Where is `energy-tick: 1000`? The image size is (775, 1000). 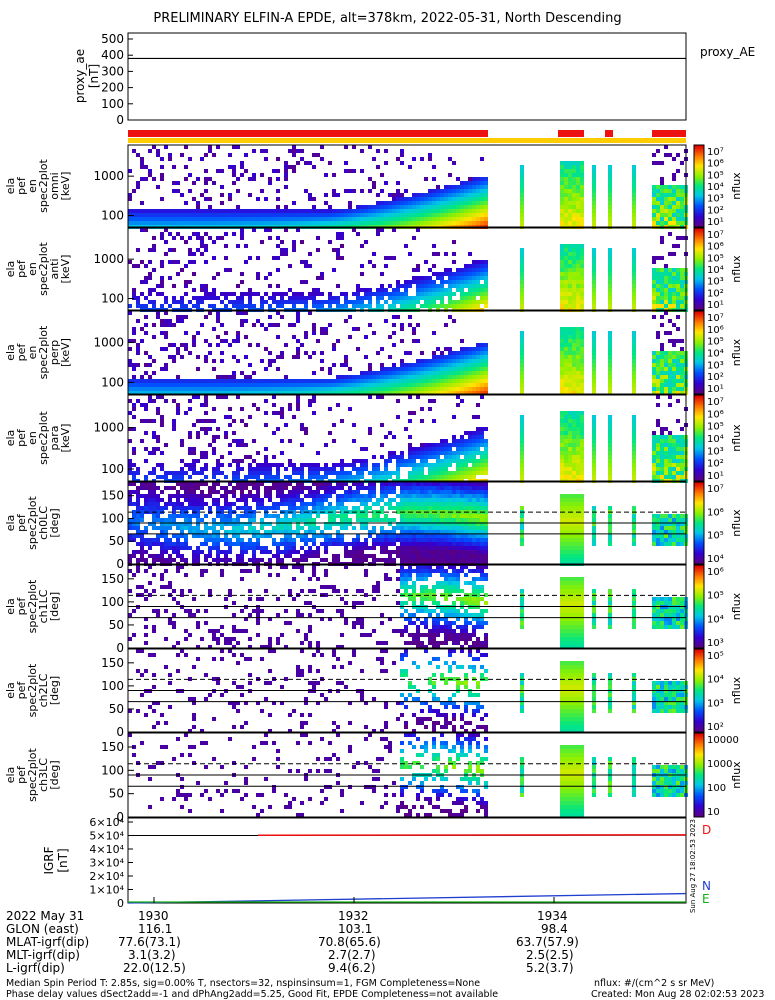
energy-tick: 1000 is located at coordinates (108, 176).